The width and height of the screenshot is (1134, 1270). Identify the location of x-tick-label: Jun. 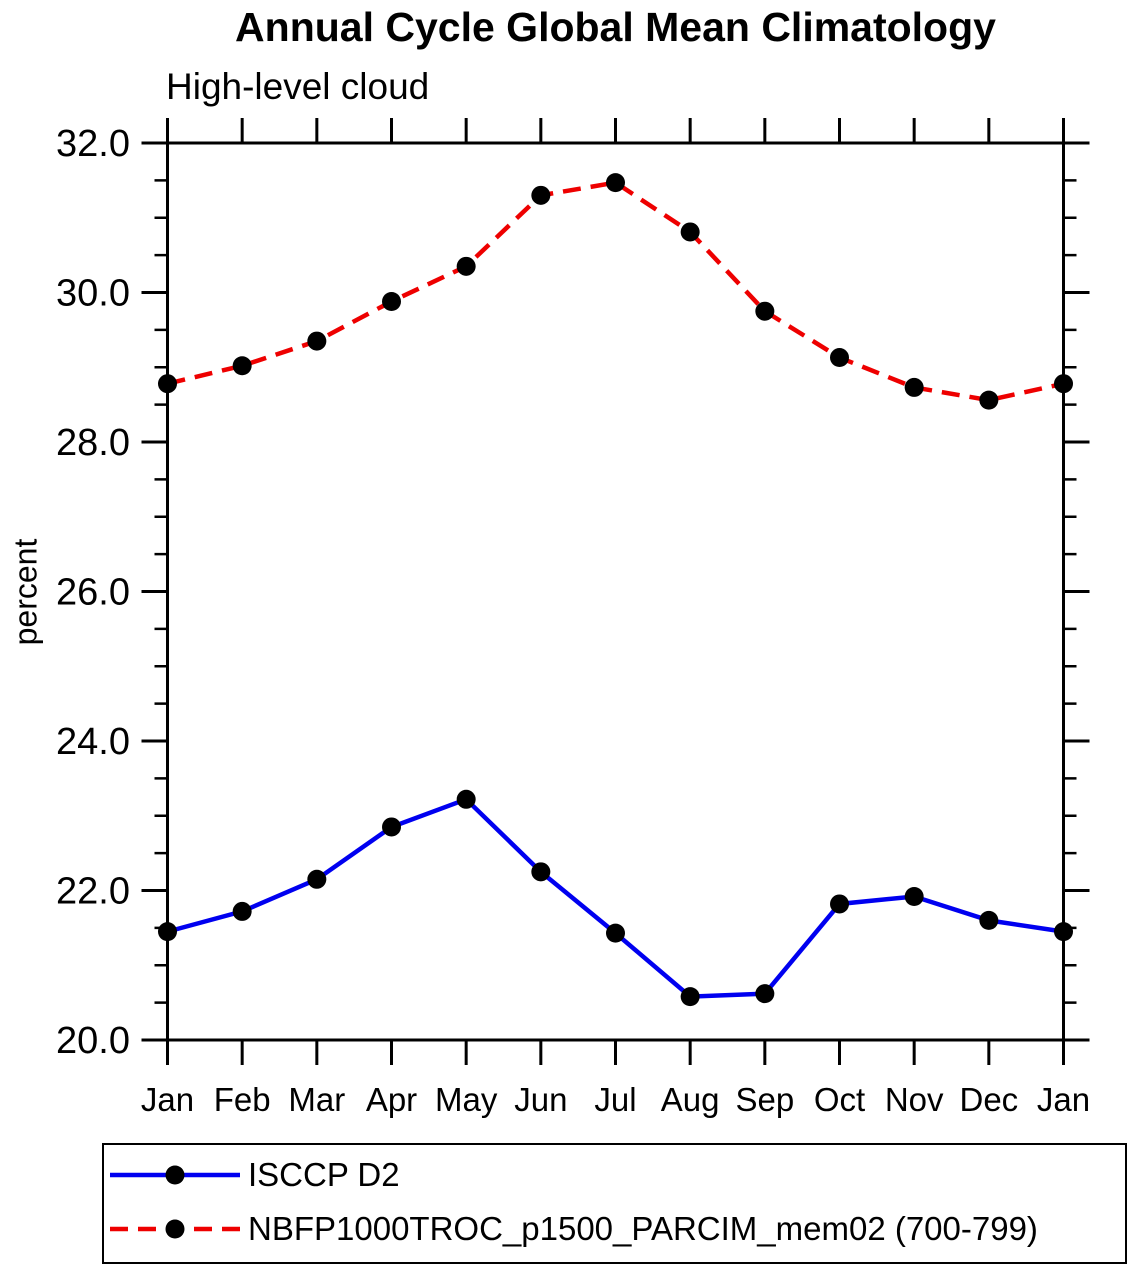
(540, 1099).